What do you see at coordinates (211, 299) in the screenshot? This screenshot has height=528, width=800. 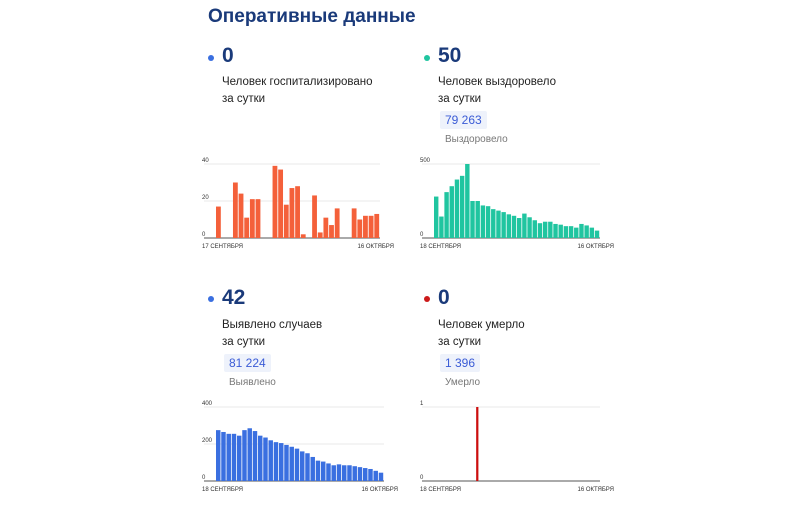 I see `dot-cases` at bounding box center [211, 299].